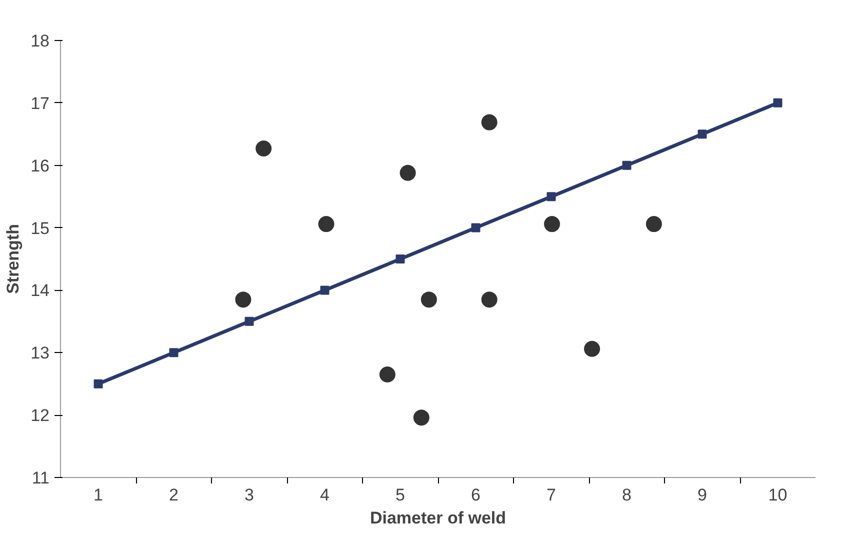 The height and width of the screenshot is (538, 863). What do you see at coordinates (702, 495) in the screenshot?
I see `x-tick-label: 9` at bounding box center [702, 495].